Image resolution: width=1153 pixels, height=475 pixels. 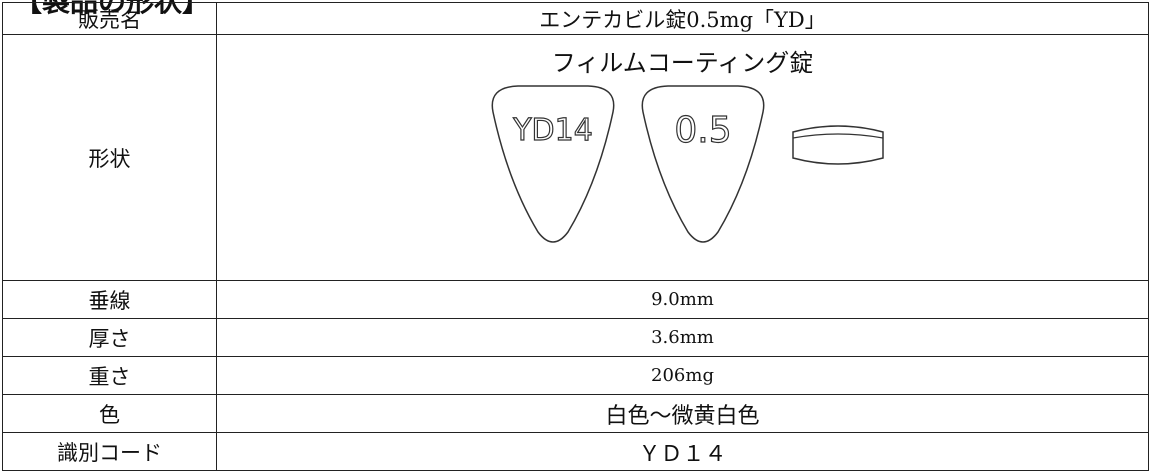 I want to click on cell: 垂線, so click(x=109, y=299).